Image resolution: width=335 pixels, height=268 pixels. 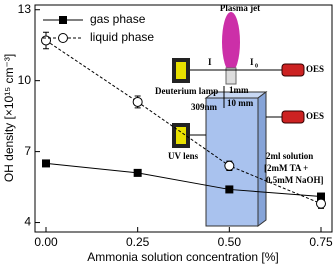 What do you see at coordinates (181, 70) in the screenshot?
I see `lamp-face` at bounding box center [181, 70].